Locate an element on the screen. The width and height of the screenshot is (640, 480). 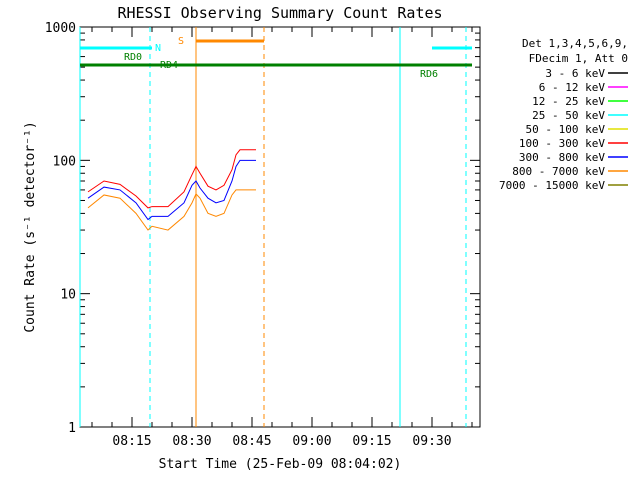
flag-label: RD4 is located at coordinates (169, 65).